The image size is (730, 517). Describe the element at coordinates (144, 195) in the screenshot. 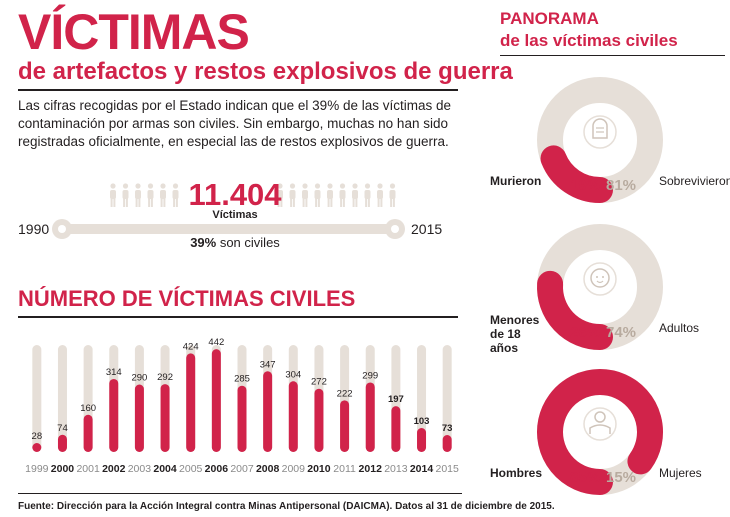

I see `people-icons-left` at that location.